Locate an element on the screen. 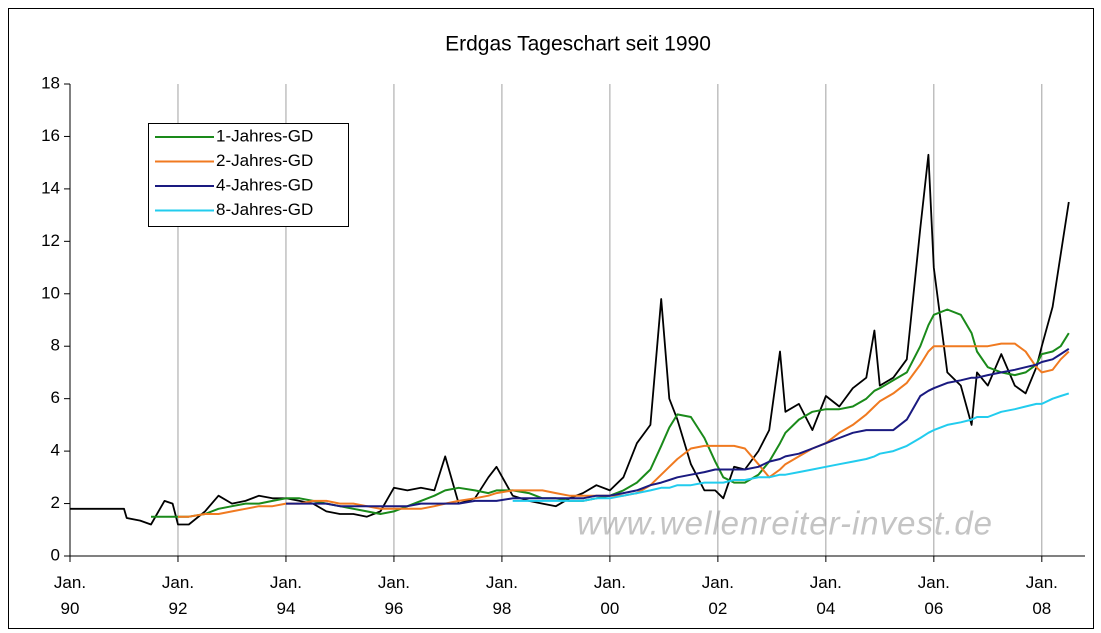 The width and height of the screenshot is (1101, 633). series-line is located at coordinates (791, 447).